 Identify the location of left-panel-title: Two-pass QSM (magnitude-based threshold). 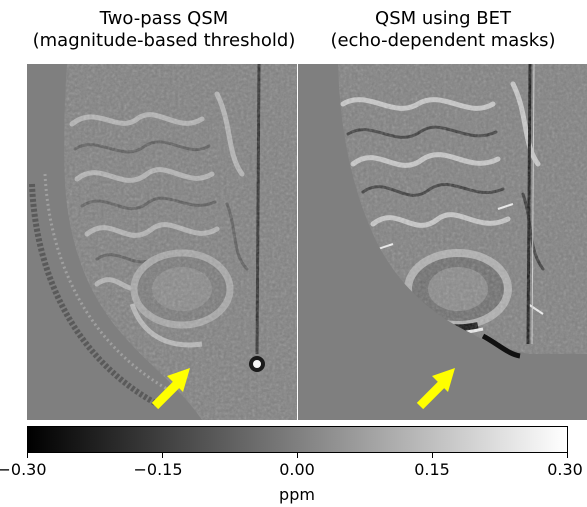
(164, 30).